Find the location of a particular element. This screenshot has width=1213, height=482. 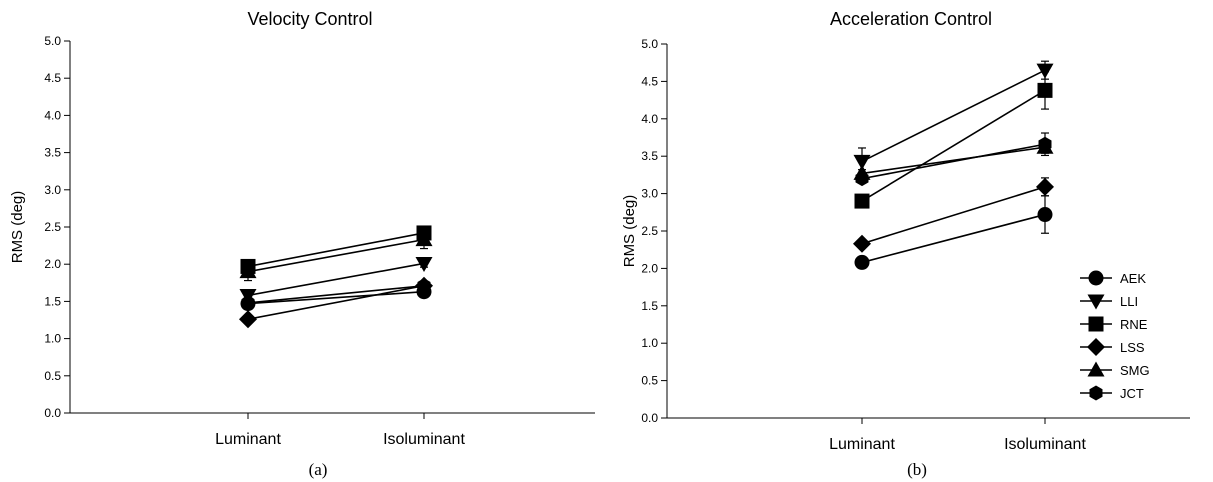

legend-entry-jct: JCT is located at coordinates (1112, 393).